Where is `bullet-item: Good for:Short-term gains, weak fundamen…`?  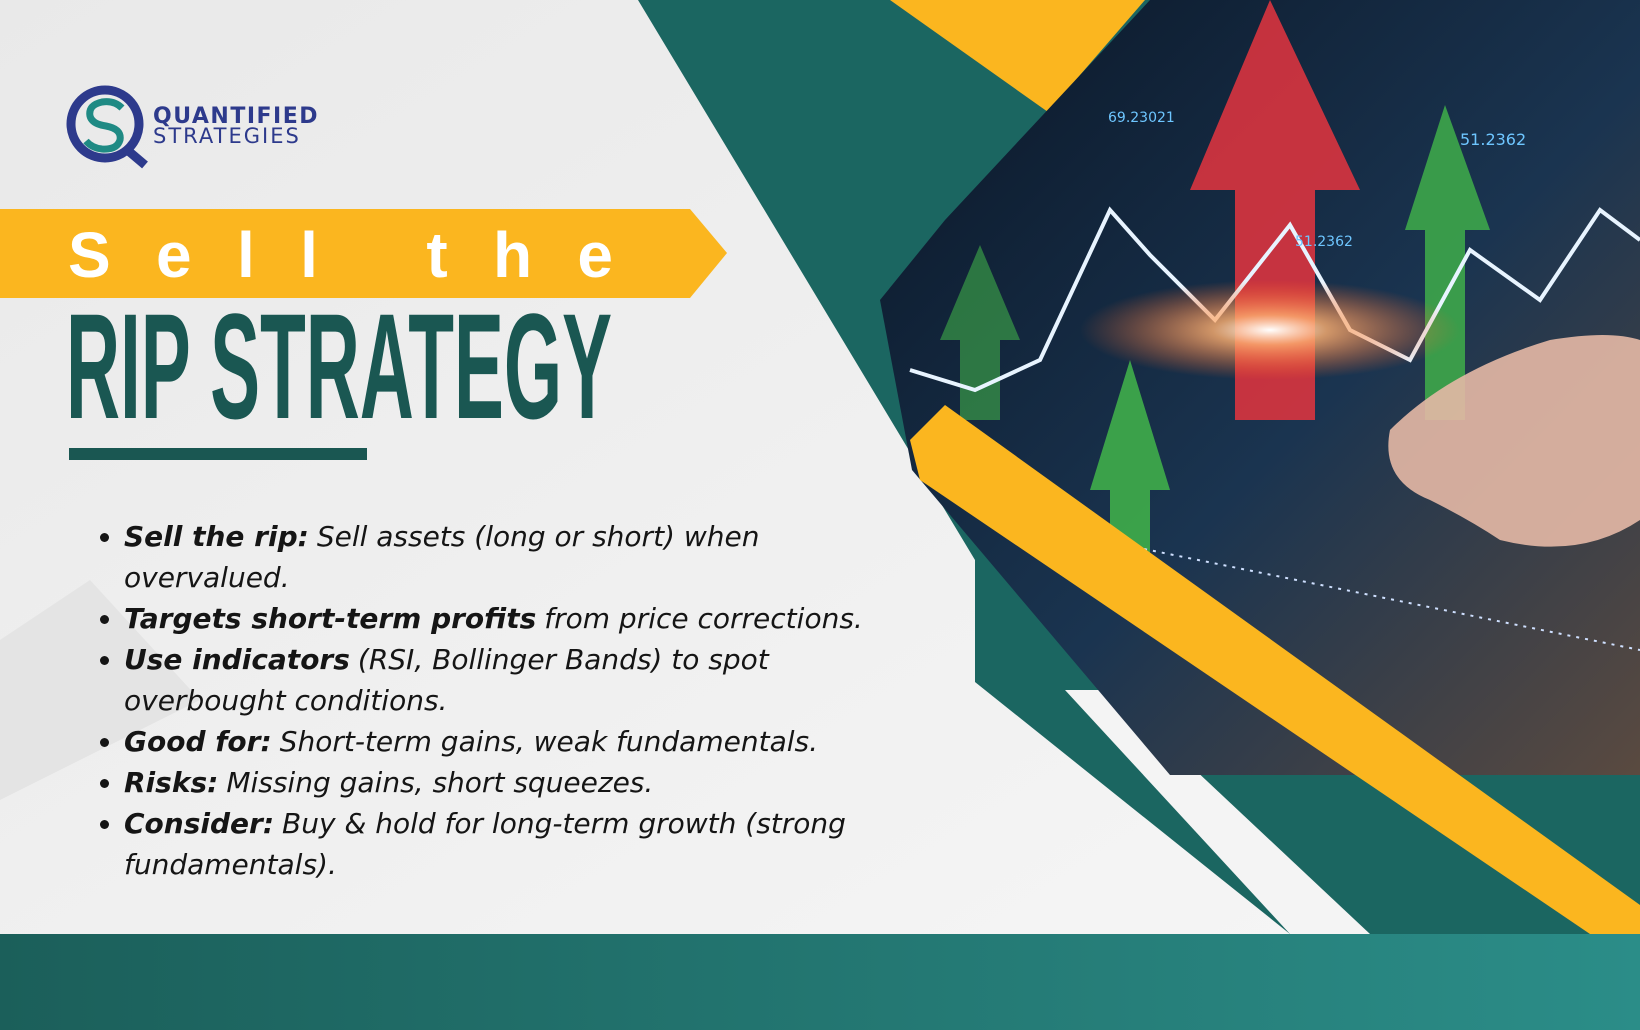 bullet-item: Good for:Short-term gains, weak fundamen… is located at coordinates (519, 741).